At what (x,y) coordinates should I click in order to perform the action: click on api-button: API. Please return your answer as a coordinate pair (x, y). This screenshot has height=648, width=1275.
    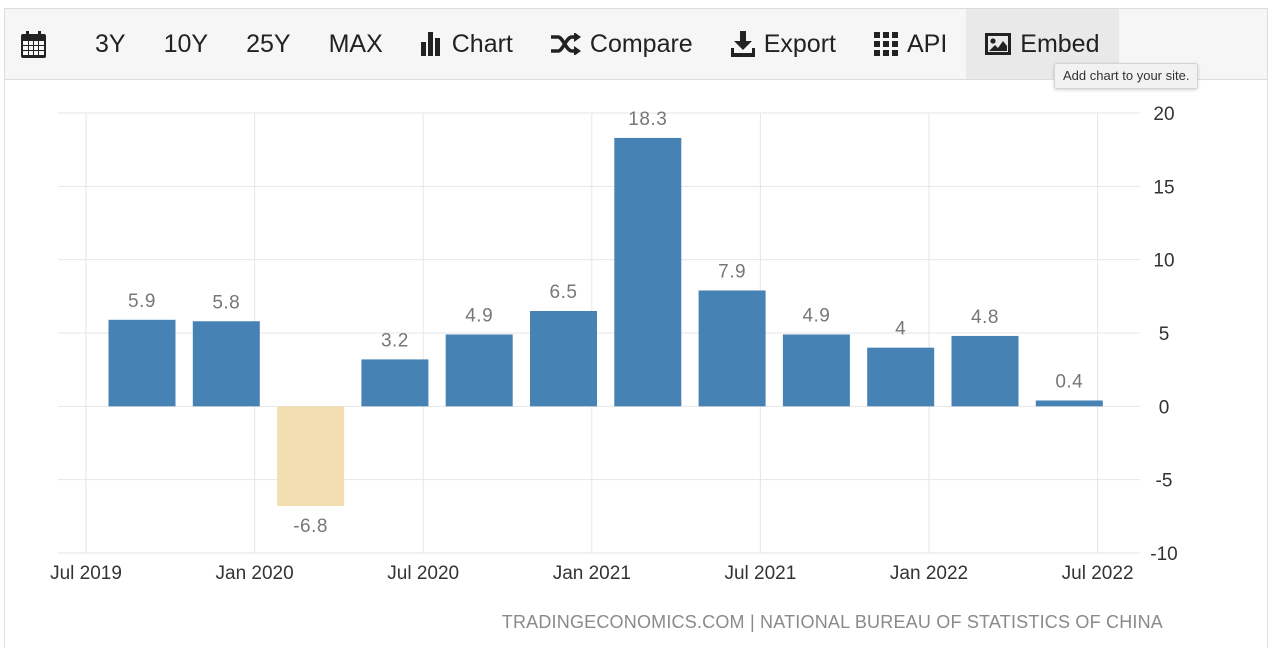
    Looking at the image, I should click on (910, 44).